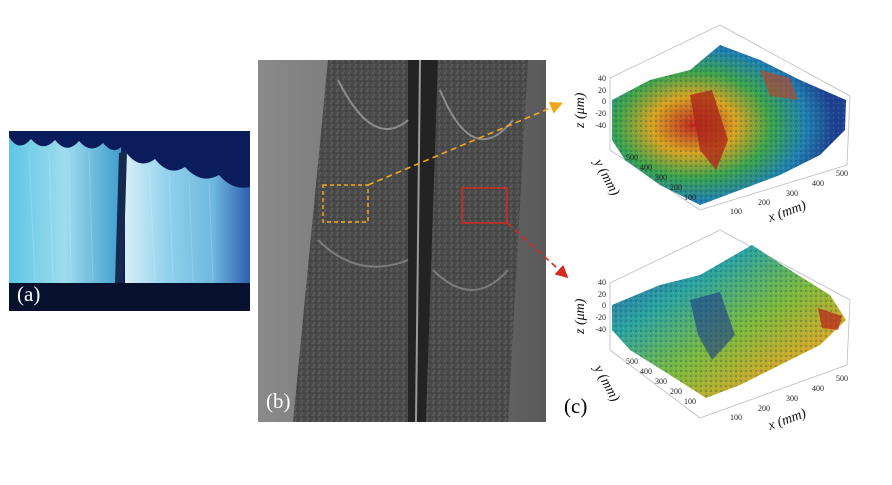 This screenshot has width=892, height=485. What do you see at coordinates (576, 406) in the screenshot?
I see `panel-label-c: (c)` at bounding box center [576, 406].